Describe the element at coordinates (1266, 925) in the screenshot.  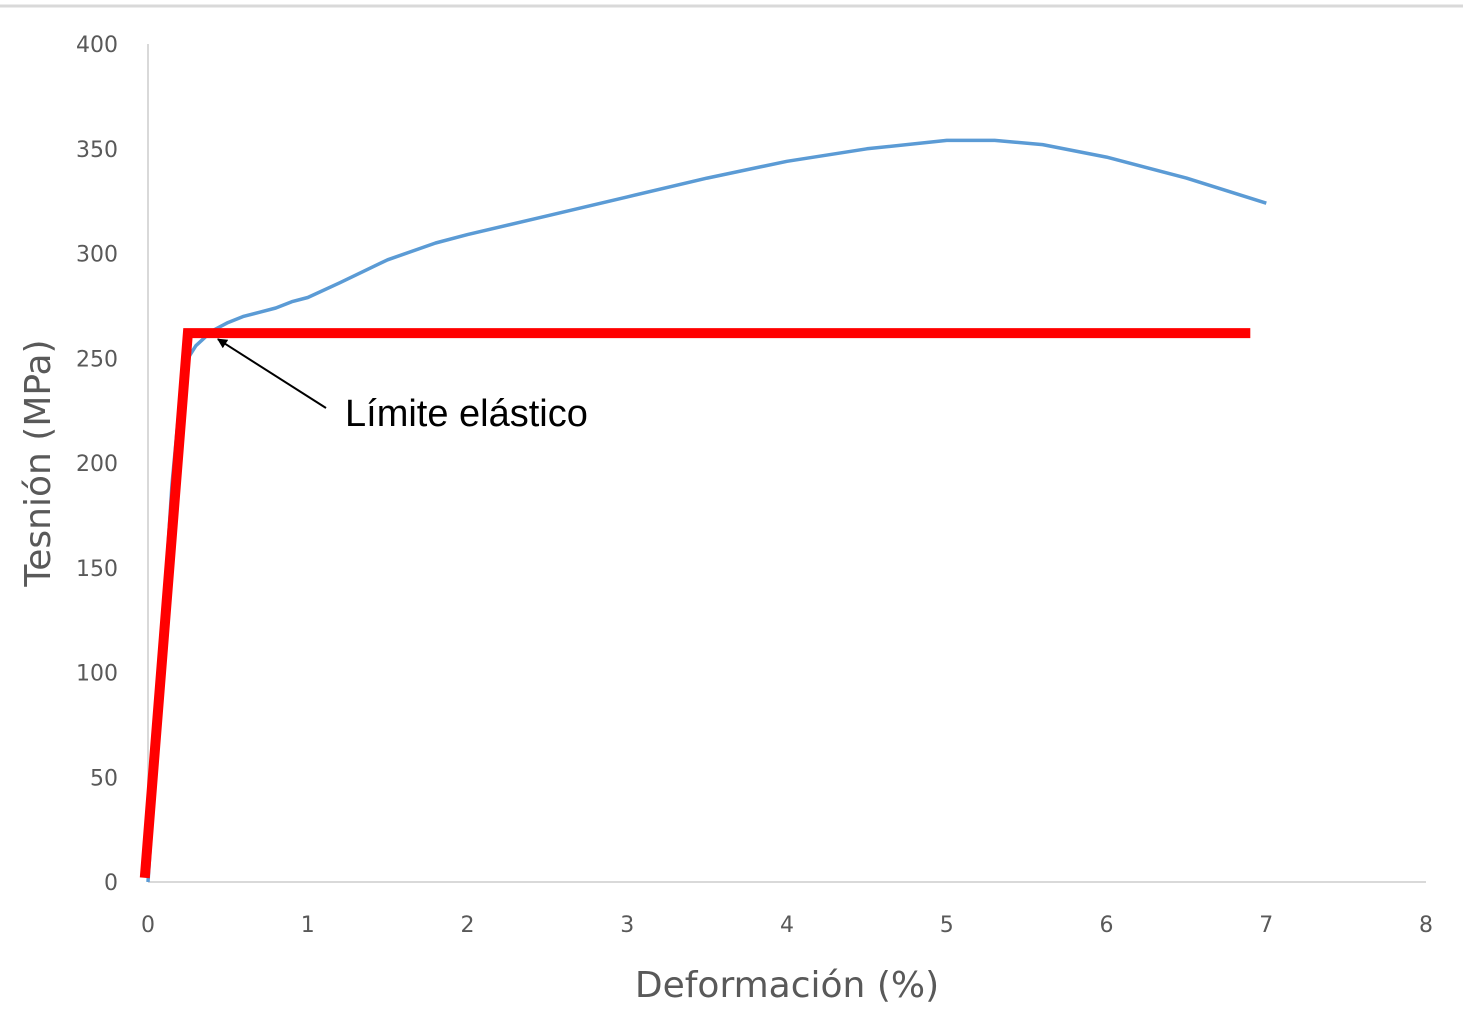
I see `x-tick-label: 7` at that location.